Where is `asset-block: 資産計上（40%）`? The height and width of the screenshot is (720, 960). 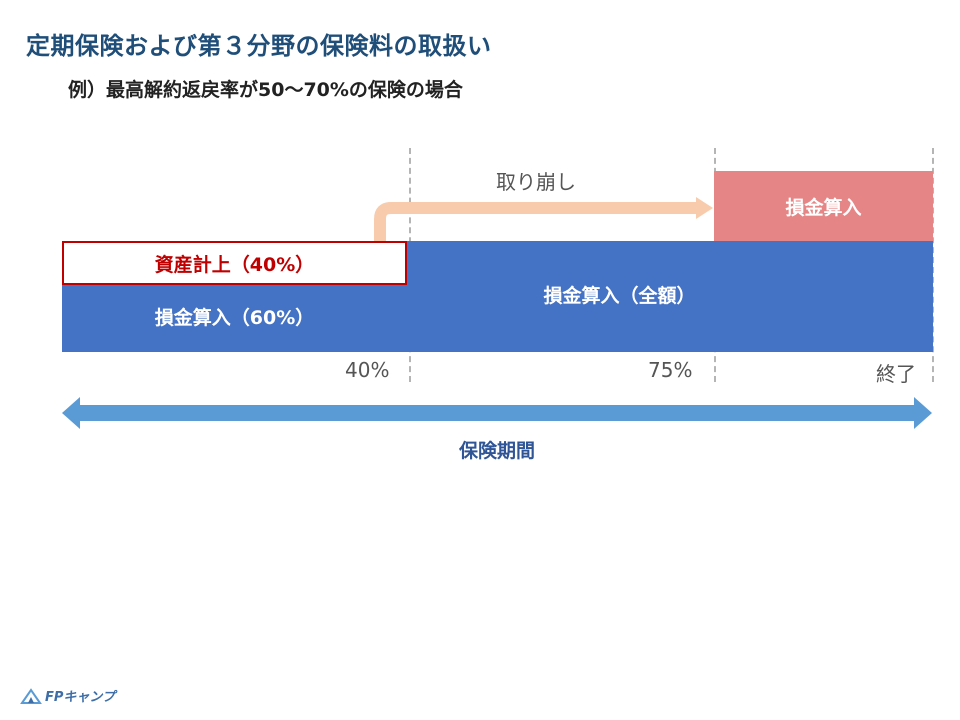
asset-block: 資産計上（40%） is located at coordinates (234, 263).